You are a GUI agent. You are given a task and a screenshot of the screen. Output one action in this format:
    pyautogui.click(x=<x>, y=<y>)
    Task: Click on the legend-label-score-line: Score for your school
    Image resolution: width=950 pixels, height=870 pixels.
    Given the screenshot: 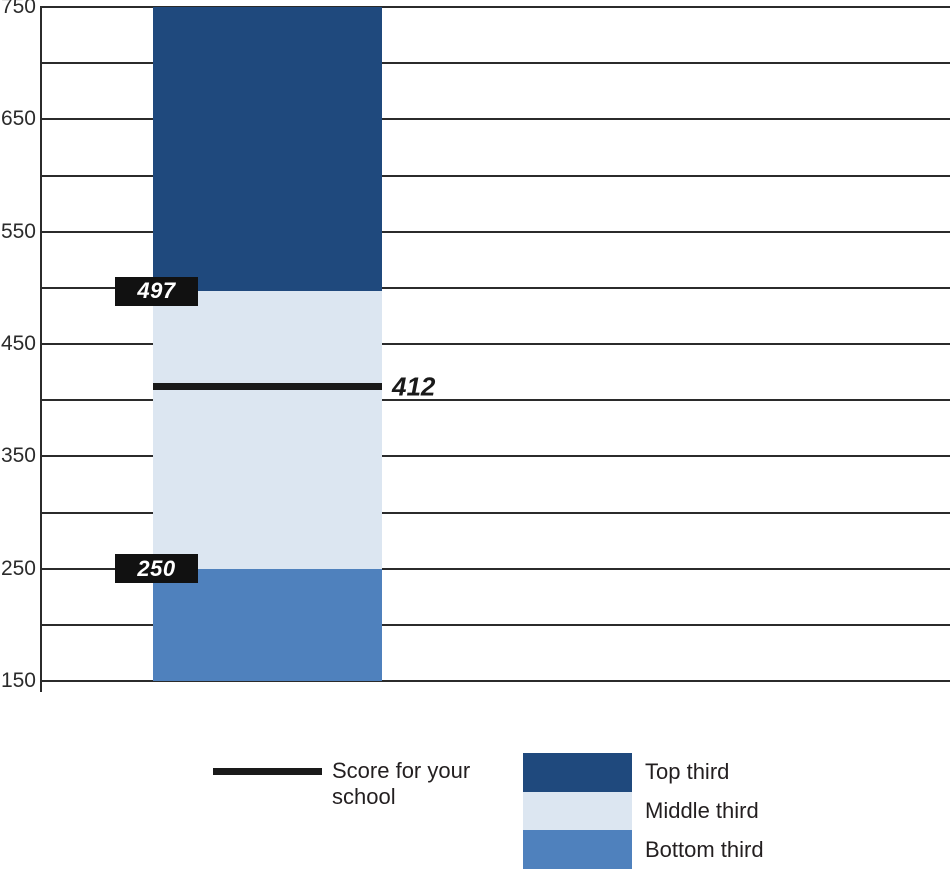 What is the action you would take?
    pyautogui.click(x=401, y=783)
    